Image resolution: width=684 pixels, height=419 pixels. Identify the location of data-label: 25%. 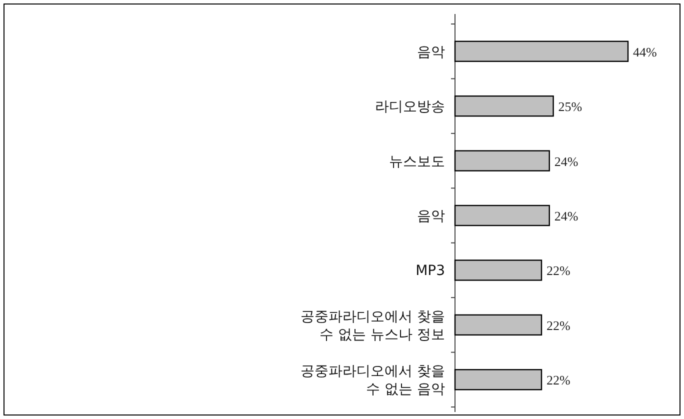
(570, 106).